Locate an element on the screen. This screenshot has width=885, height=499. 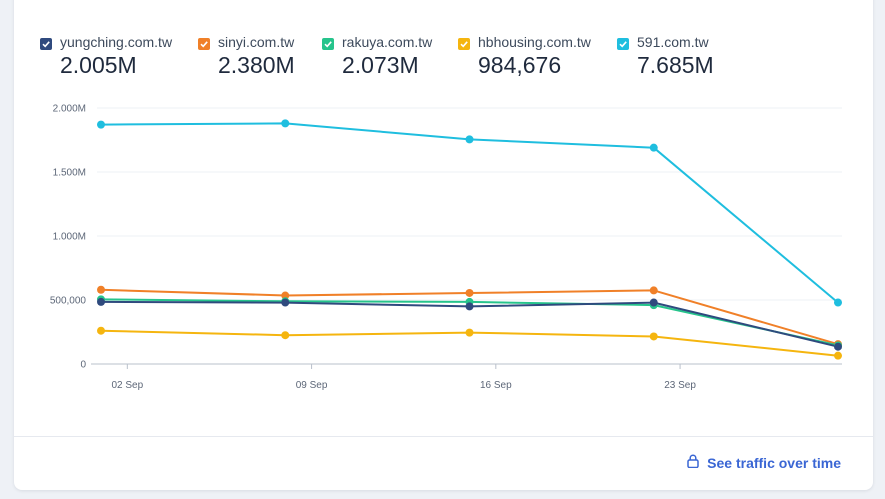
y-tick-label: 0 is located at coordinates (83, 365).